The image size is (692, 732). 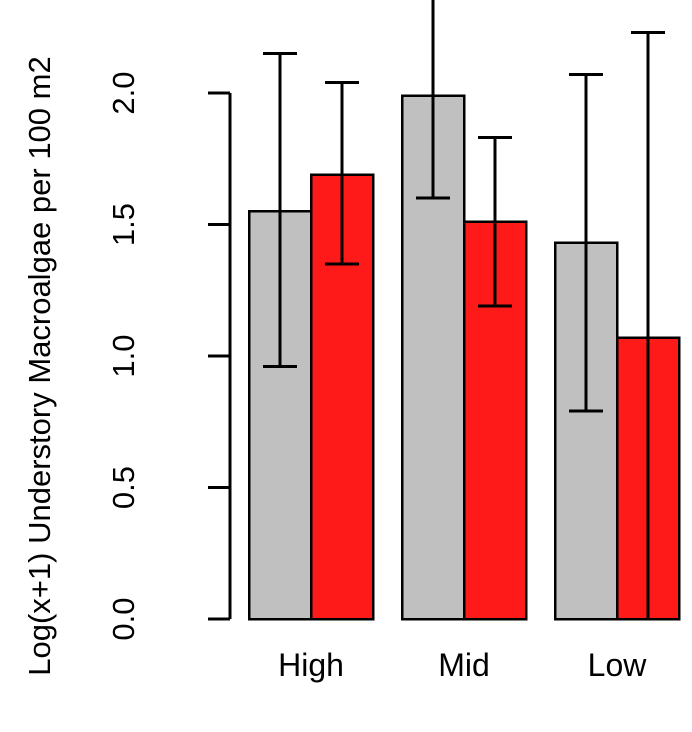 What do you see at coordinates (123, 355) in the screenshot?
I see `y-tick-label: 1.0` at bounding box center [123, 355].